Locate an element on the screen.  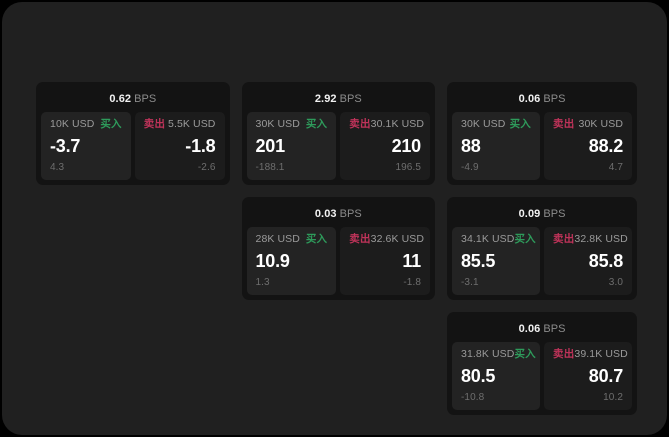
sell-size-label: 39.1K USD is located at coordinates (601, 354).